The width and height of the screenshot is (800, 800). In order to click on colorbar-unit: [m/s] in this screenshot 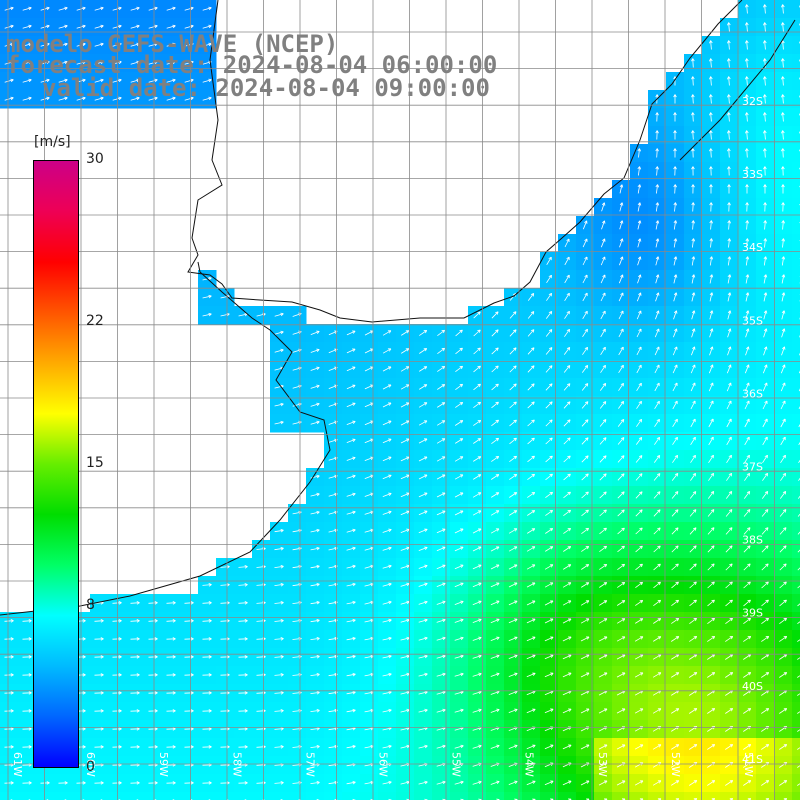, I will do `click(52, 142)`.